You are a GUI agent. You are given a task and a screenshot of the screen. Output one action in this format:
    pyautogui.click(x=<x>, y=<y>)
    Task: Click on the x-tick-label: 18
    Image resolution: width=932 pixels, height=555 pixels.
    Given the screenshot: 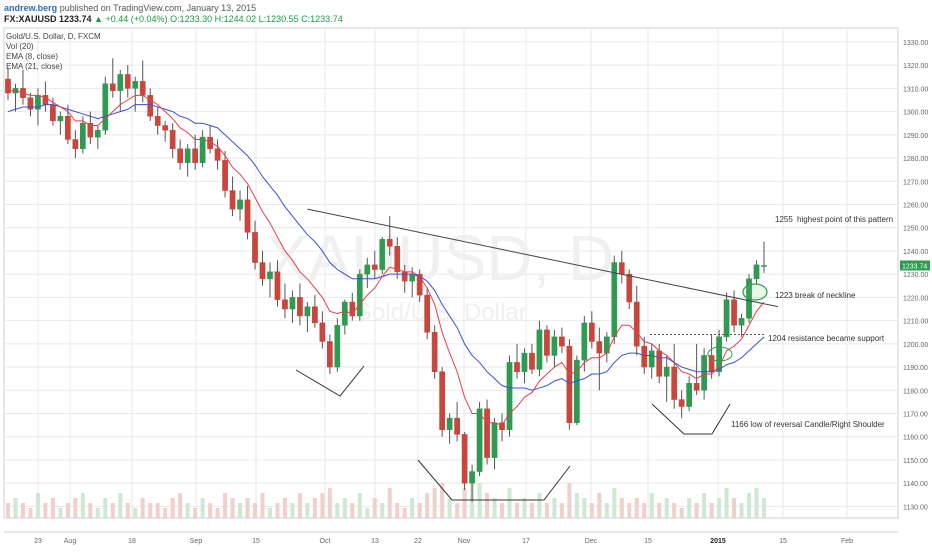 What is the action you would take?
    pyautogui.click(x=132, y=541)
    